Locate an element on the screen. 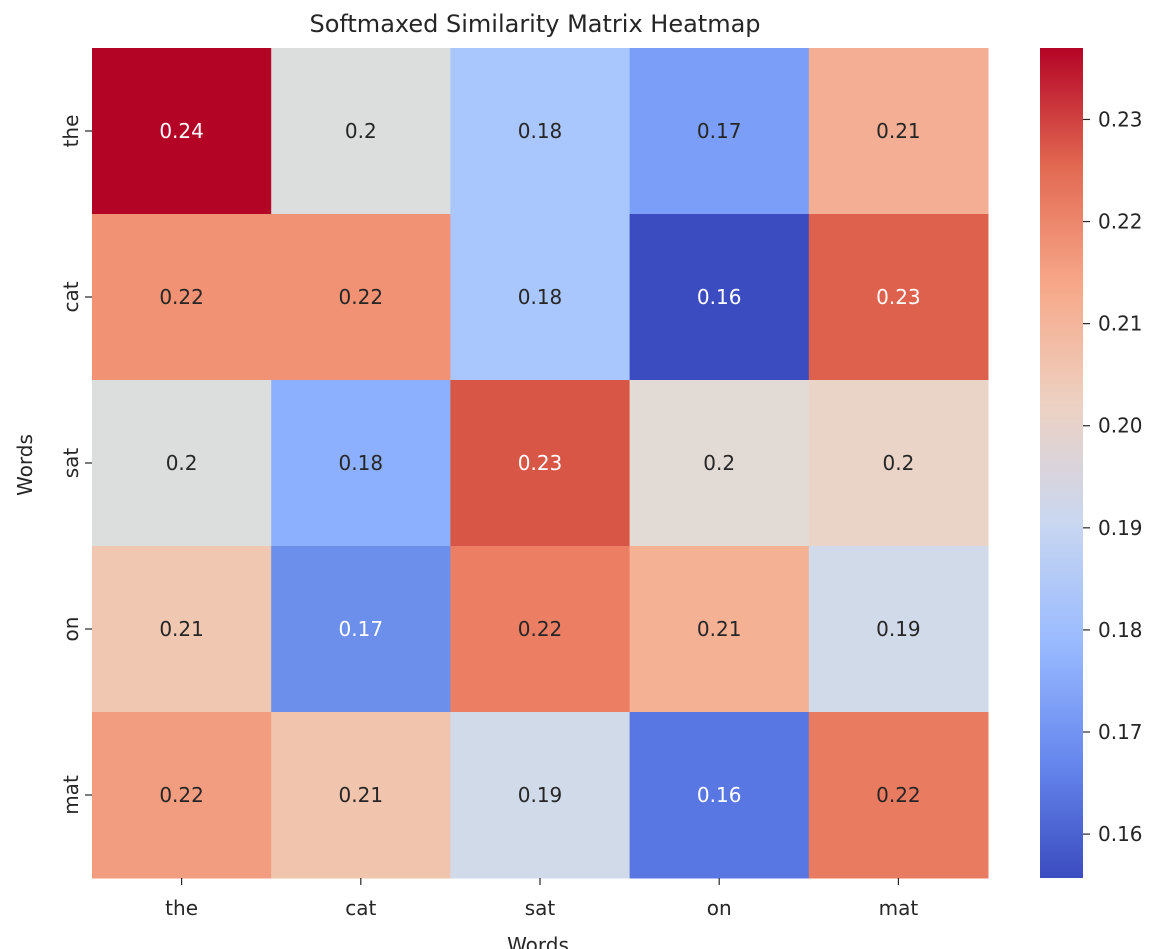 Image resolution: width=1164 pixels, height=949 pixels. y-tick-label: sat is located at coordinates (71, 463).